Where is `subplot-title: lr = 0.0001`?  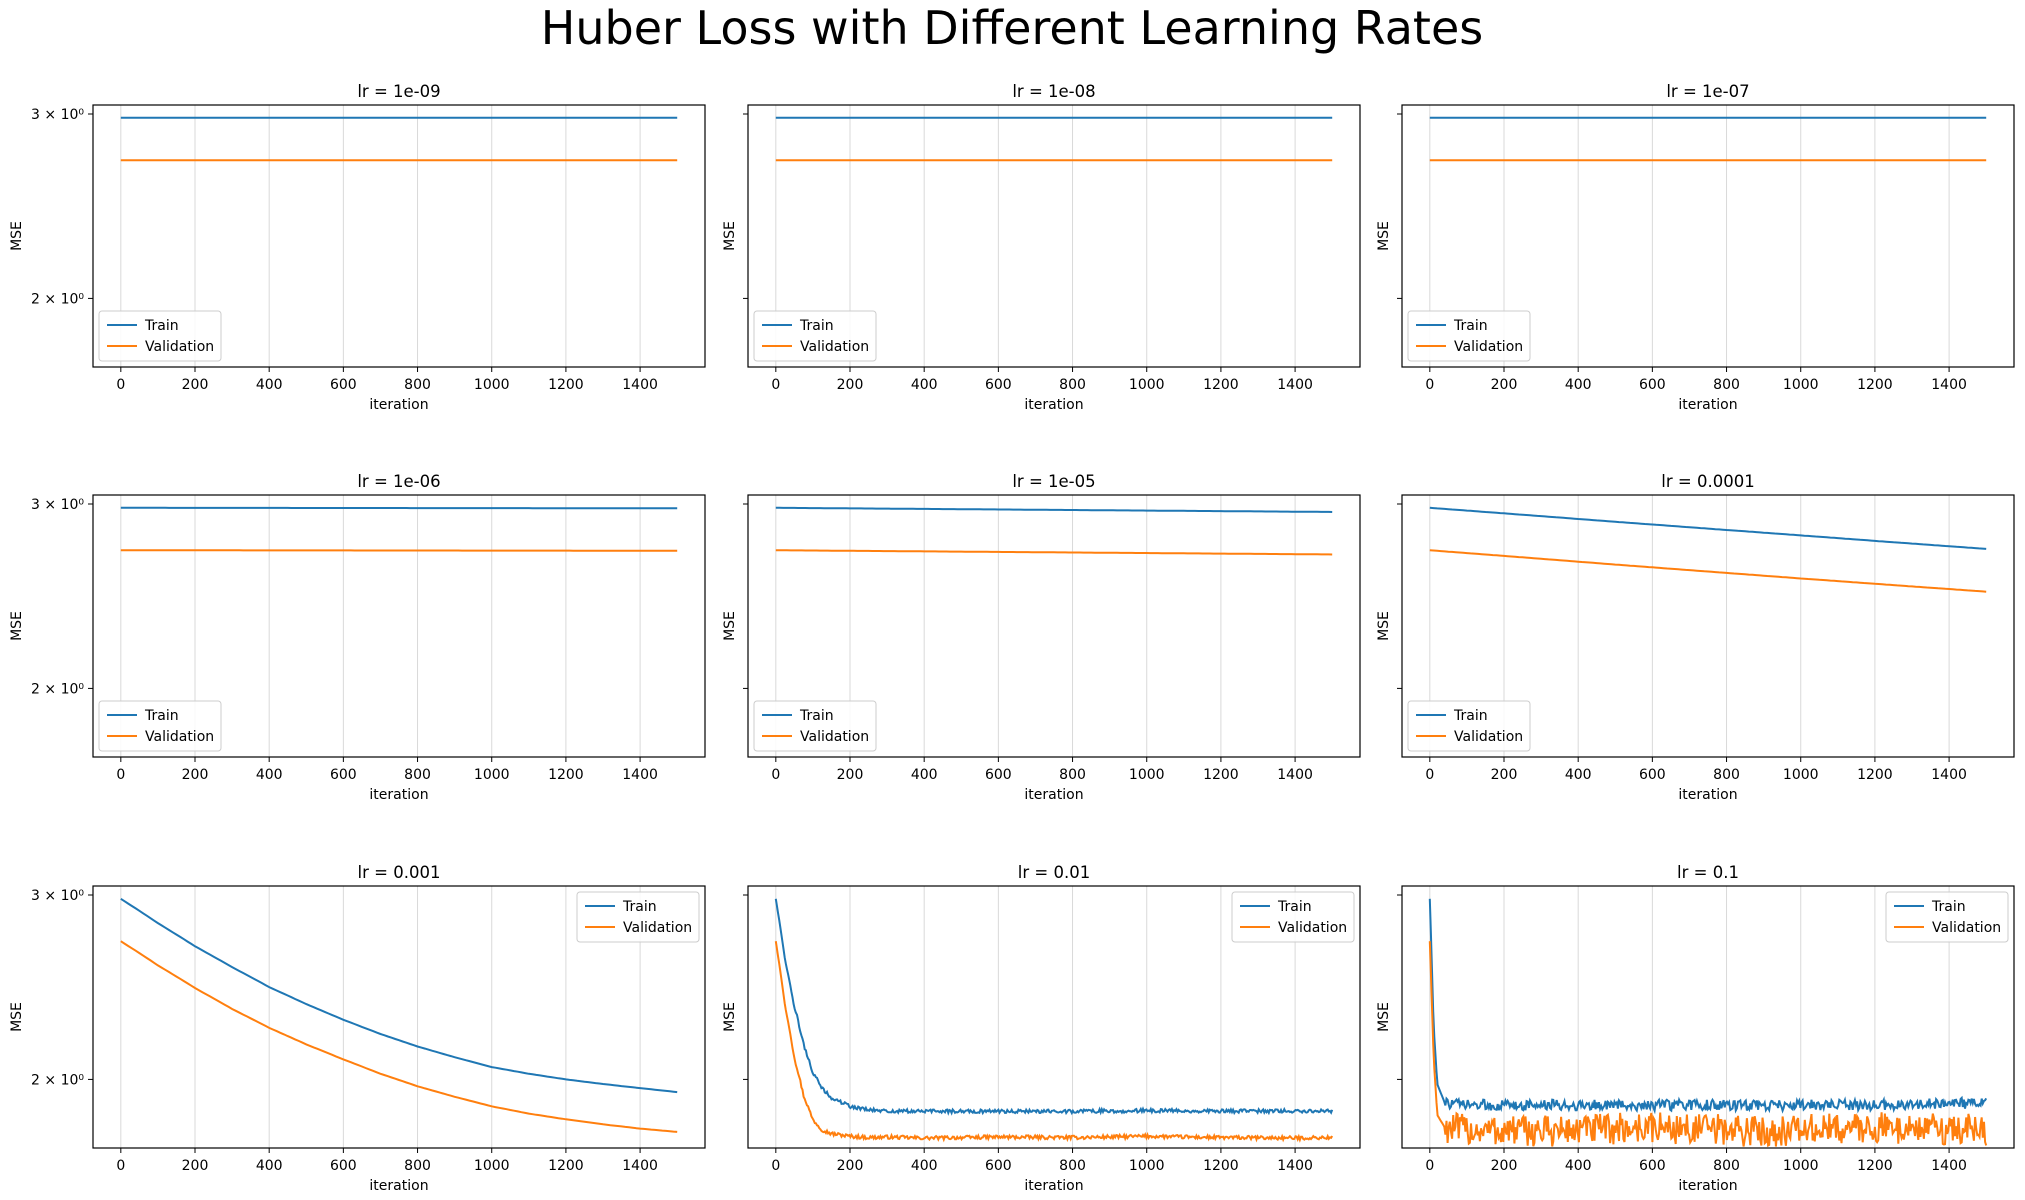
subplot-title: lr = 0.0001 is located at coordinates (1707, 481).